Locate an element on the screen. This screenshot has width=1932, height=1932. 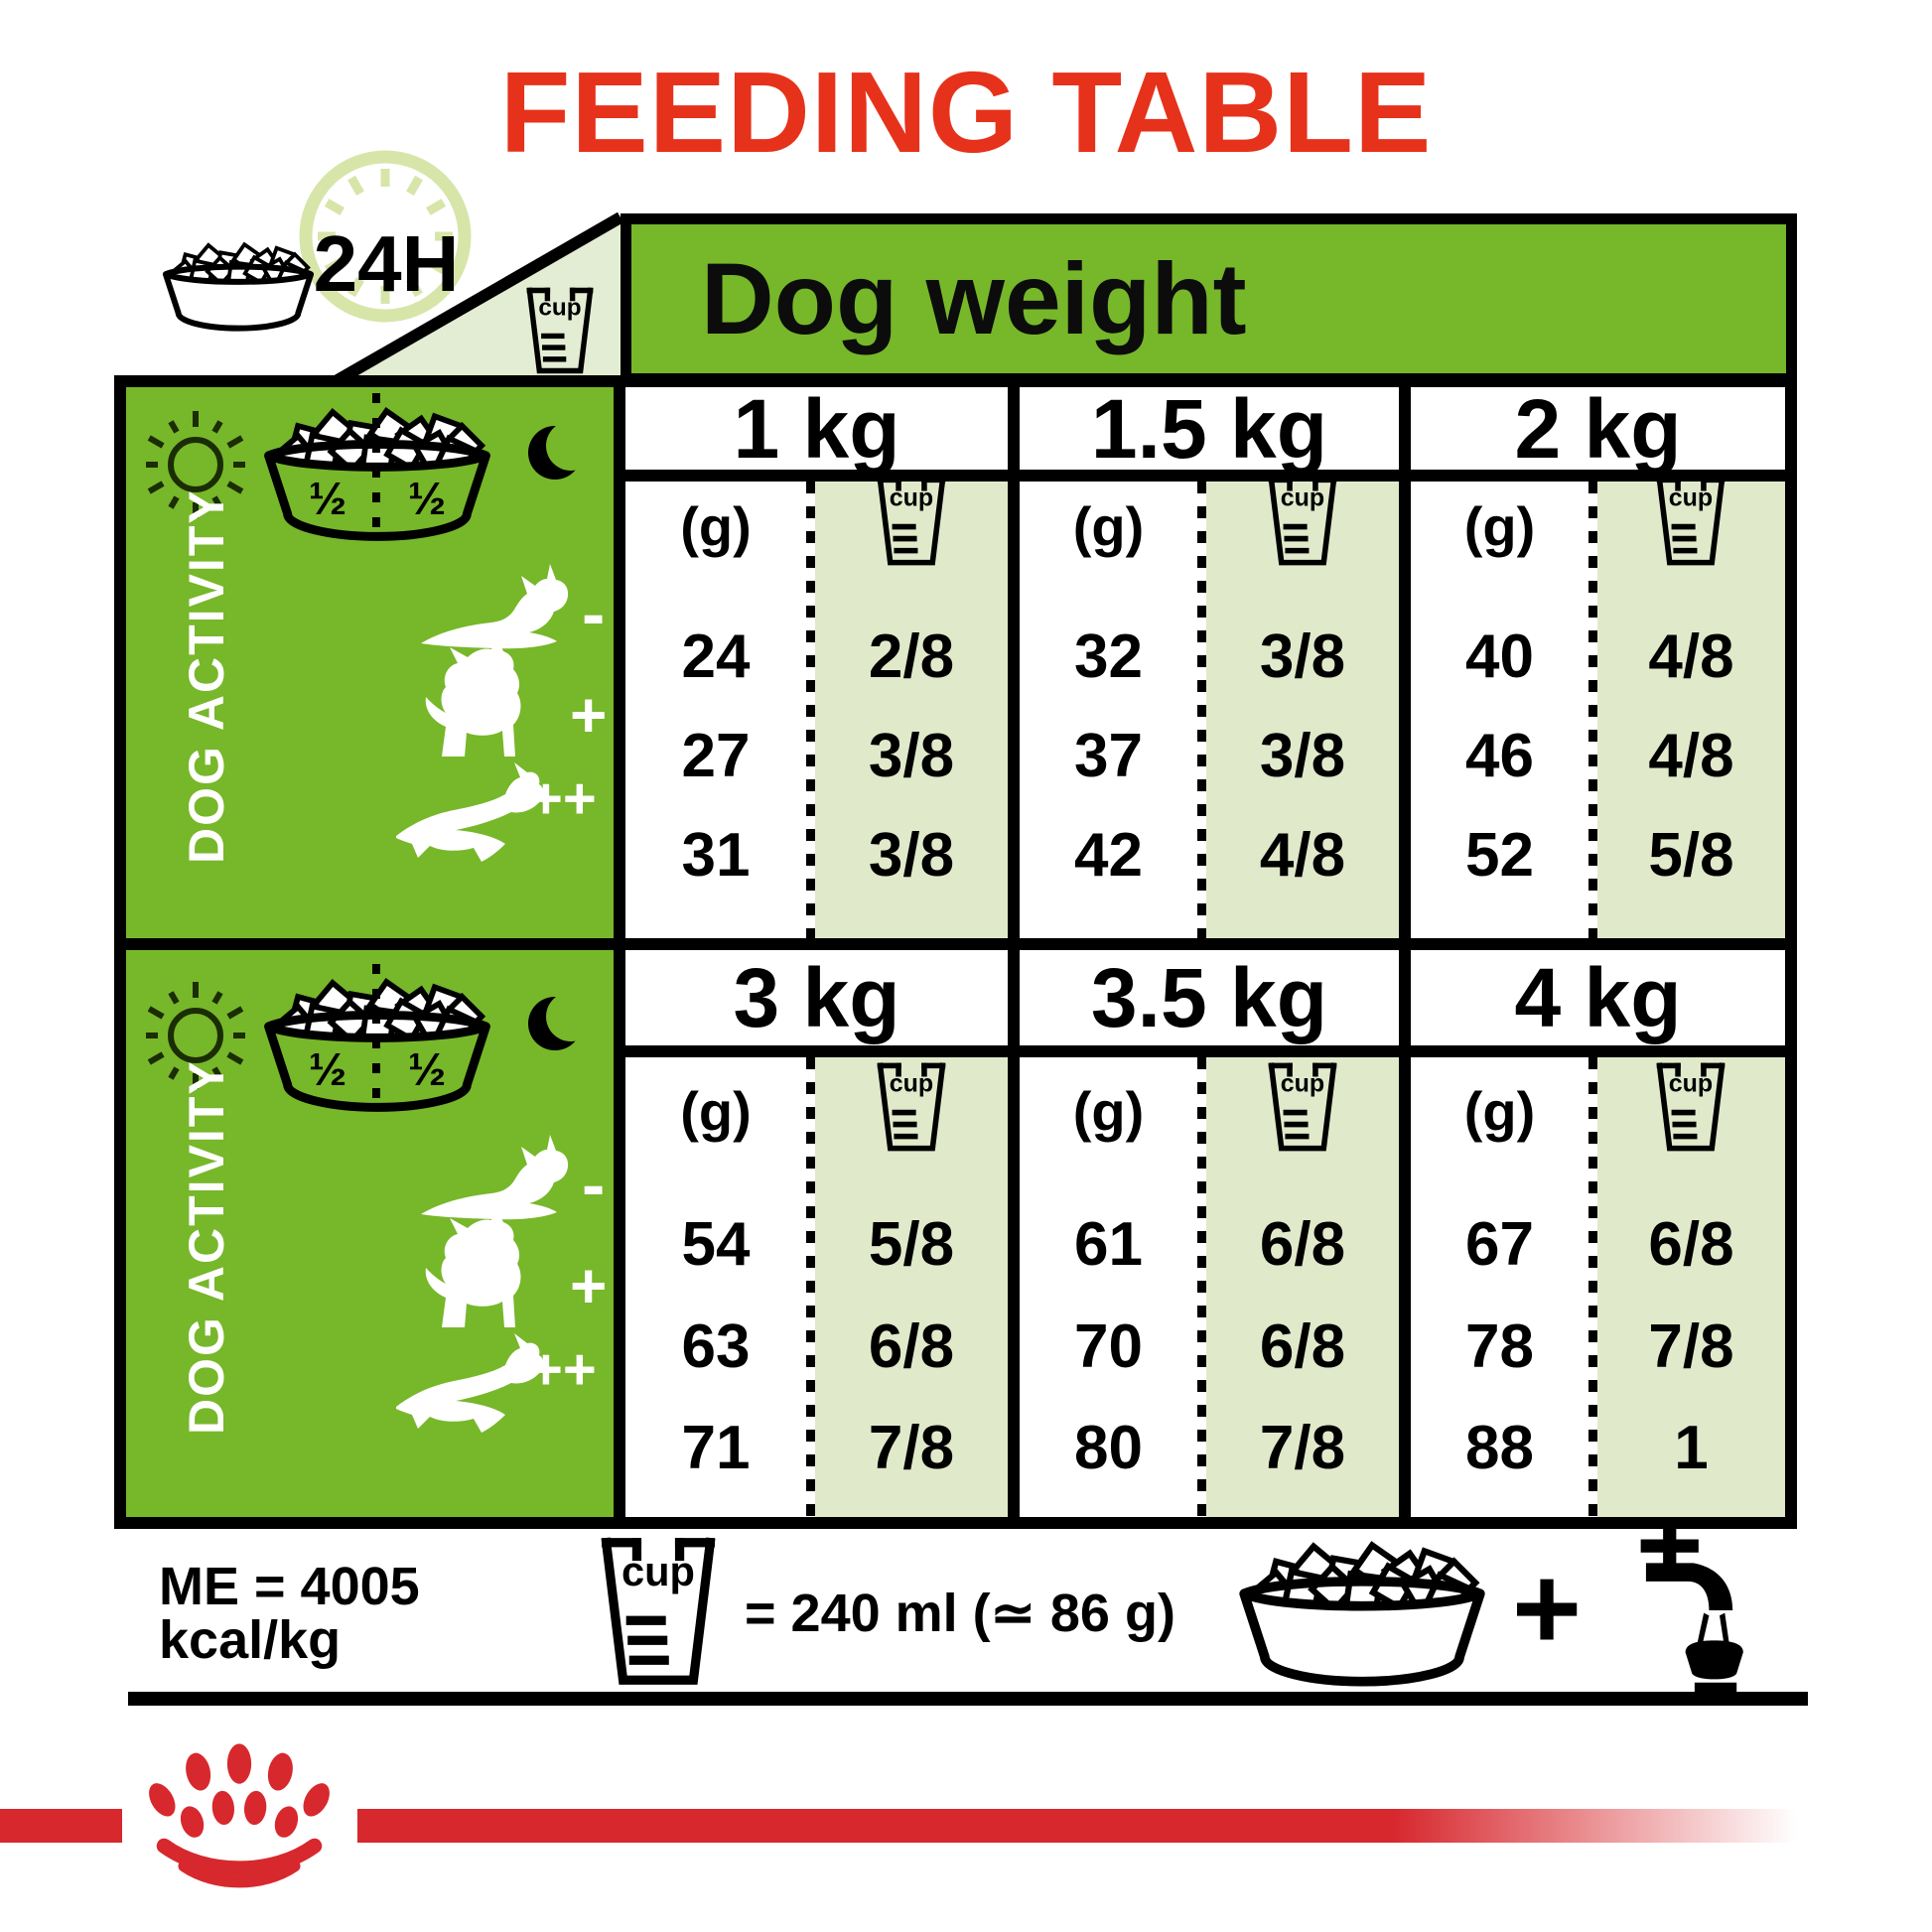
weight-header: 1 kg is located at coordinates (817, 428).